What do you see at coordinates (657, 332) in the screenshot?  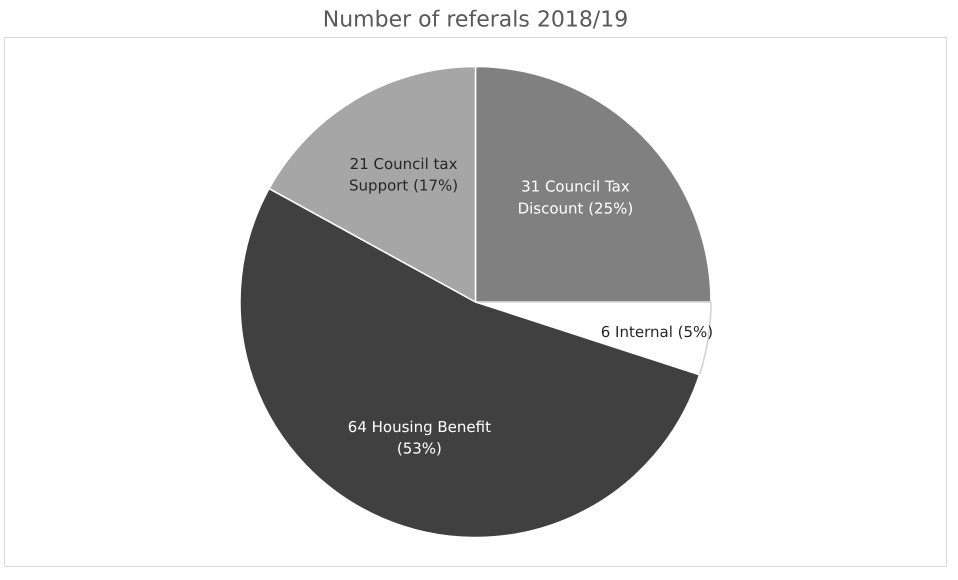 I see `slice-label: 6 Internal (5%)` at bounding box center [657, 332].